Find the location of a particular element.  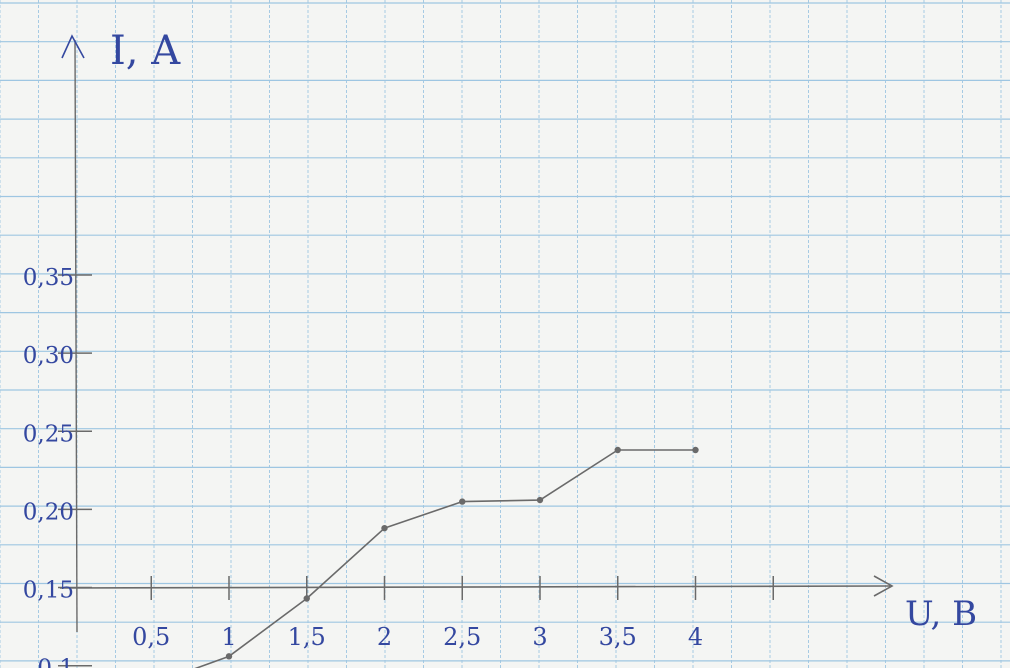

x-tick-label: 2,5 is located at coordinates (462, 637).